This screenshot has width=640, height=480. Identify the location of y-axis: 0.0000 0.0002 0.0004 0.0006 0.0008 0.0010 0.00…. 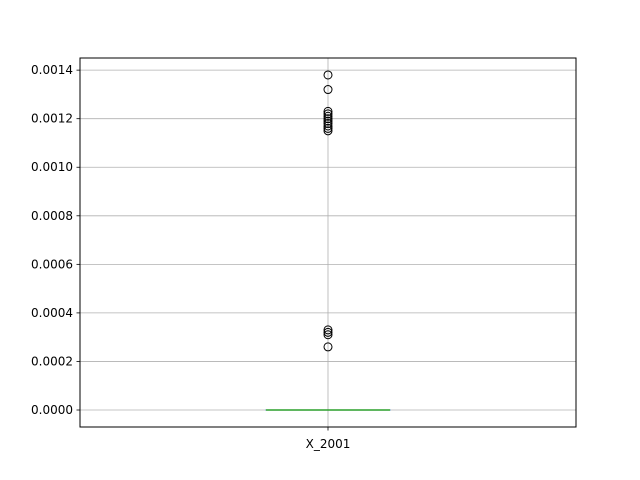
(55, 240).